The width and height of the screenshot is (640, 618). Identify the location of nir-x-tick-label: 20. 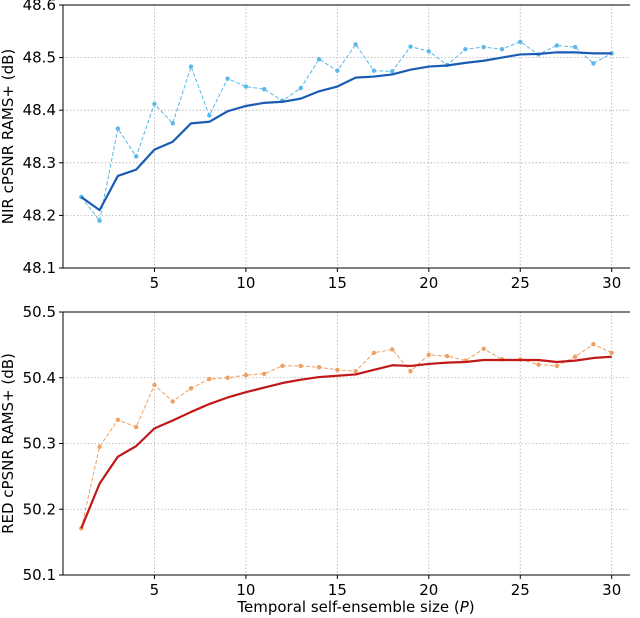
(428, 283).